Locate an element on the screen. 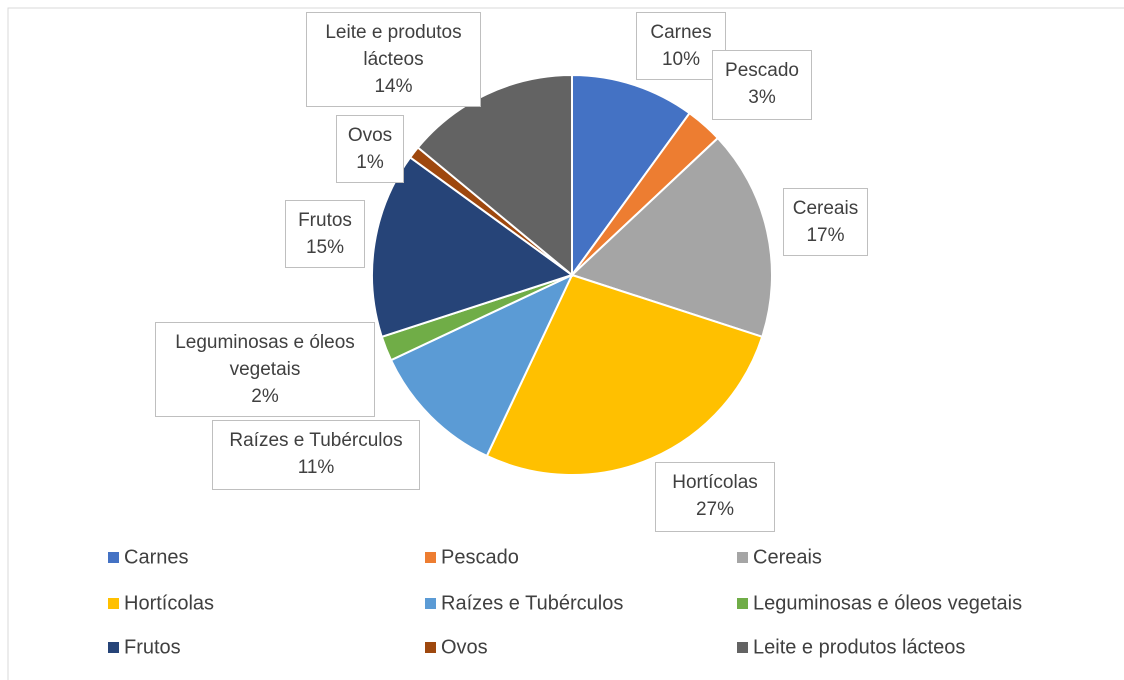 This screenshot has width=1124, height=680. legend-label: Carnes is located at coordinates (156, 557).